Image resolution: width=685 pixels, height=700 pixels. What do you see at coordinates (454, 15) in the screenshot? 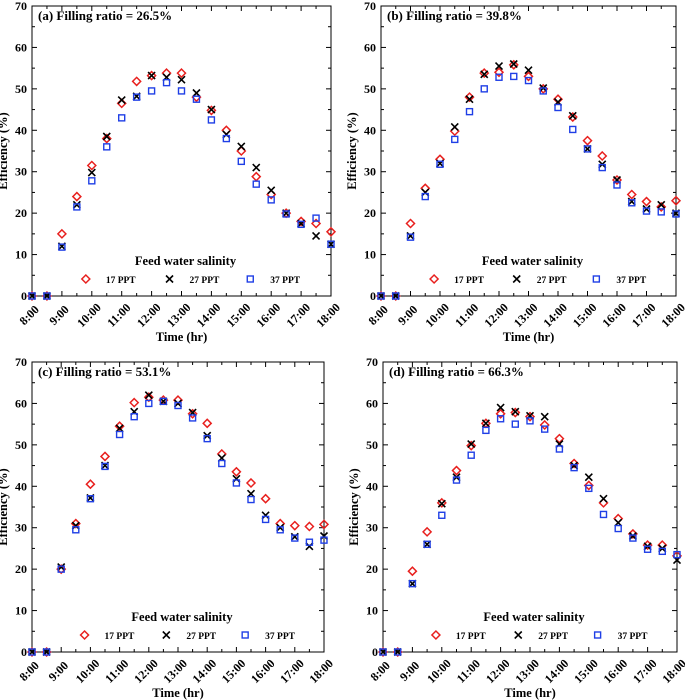
I see `panel-title: (b) Filling ratio = 39.8%` at bounding box center [454, 15].